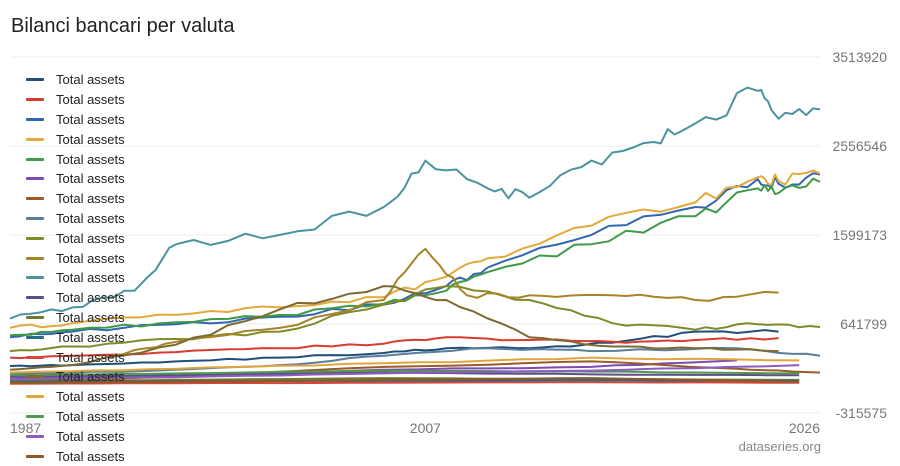  Describe the element at coordinates (804, 428) in the screenshot. I see `x-tick-label: 2026` at that location.